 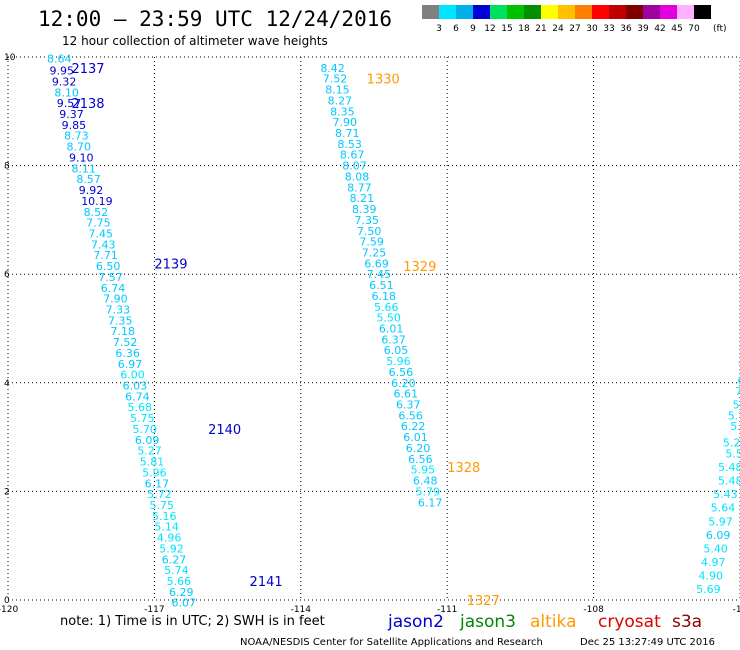 I want to click on chart-title: 12:00 – 23:59 UTC 12/24/2016, so click(x=215, y=19).